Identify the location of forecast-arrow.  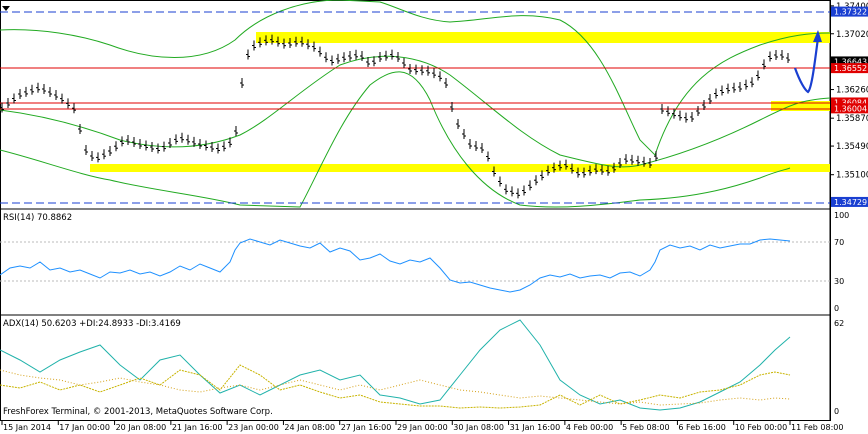
(806, 65).